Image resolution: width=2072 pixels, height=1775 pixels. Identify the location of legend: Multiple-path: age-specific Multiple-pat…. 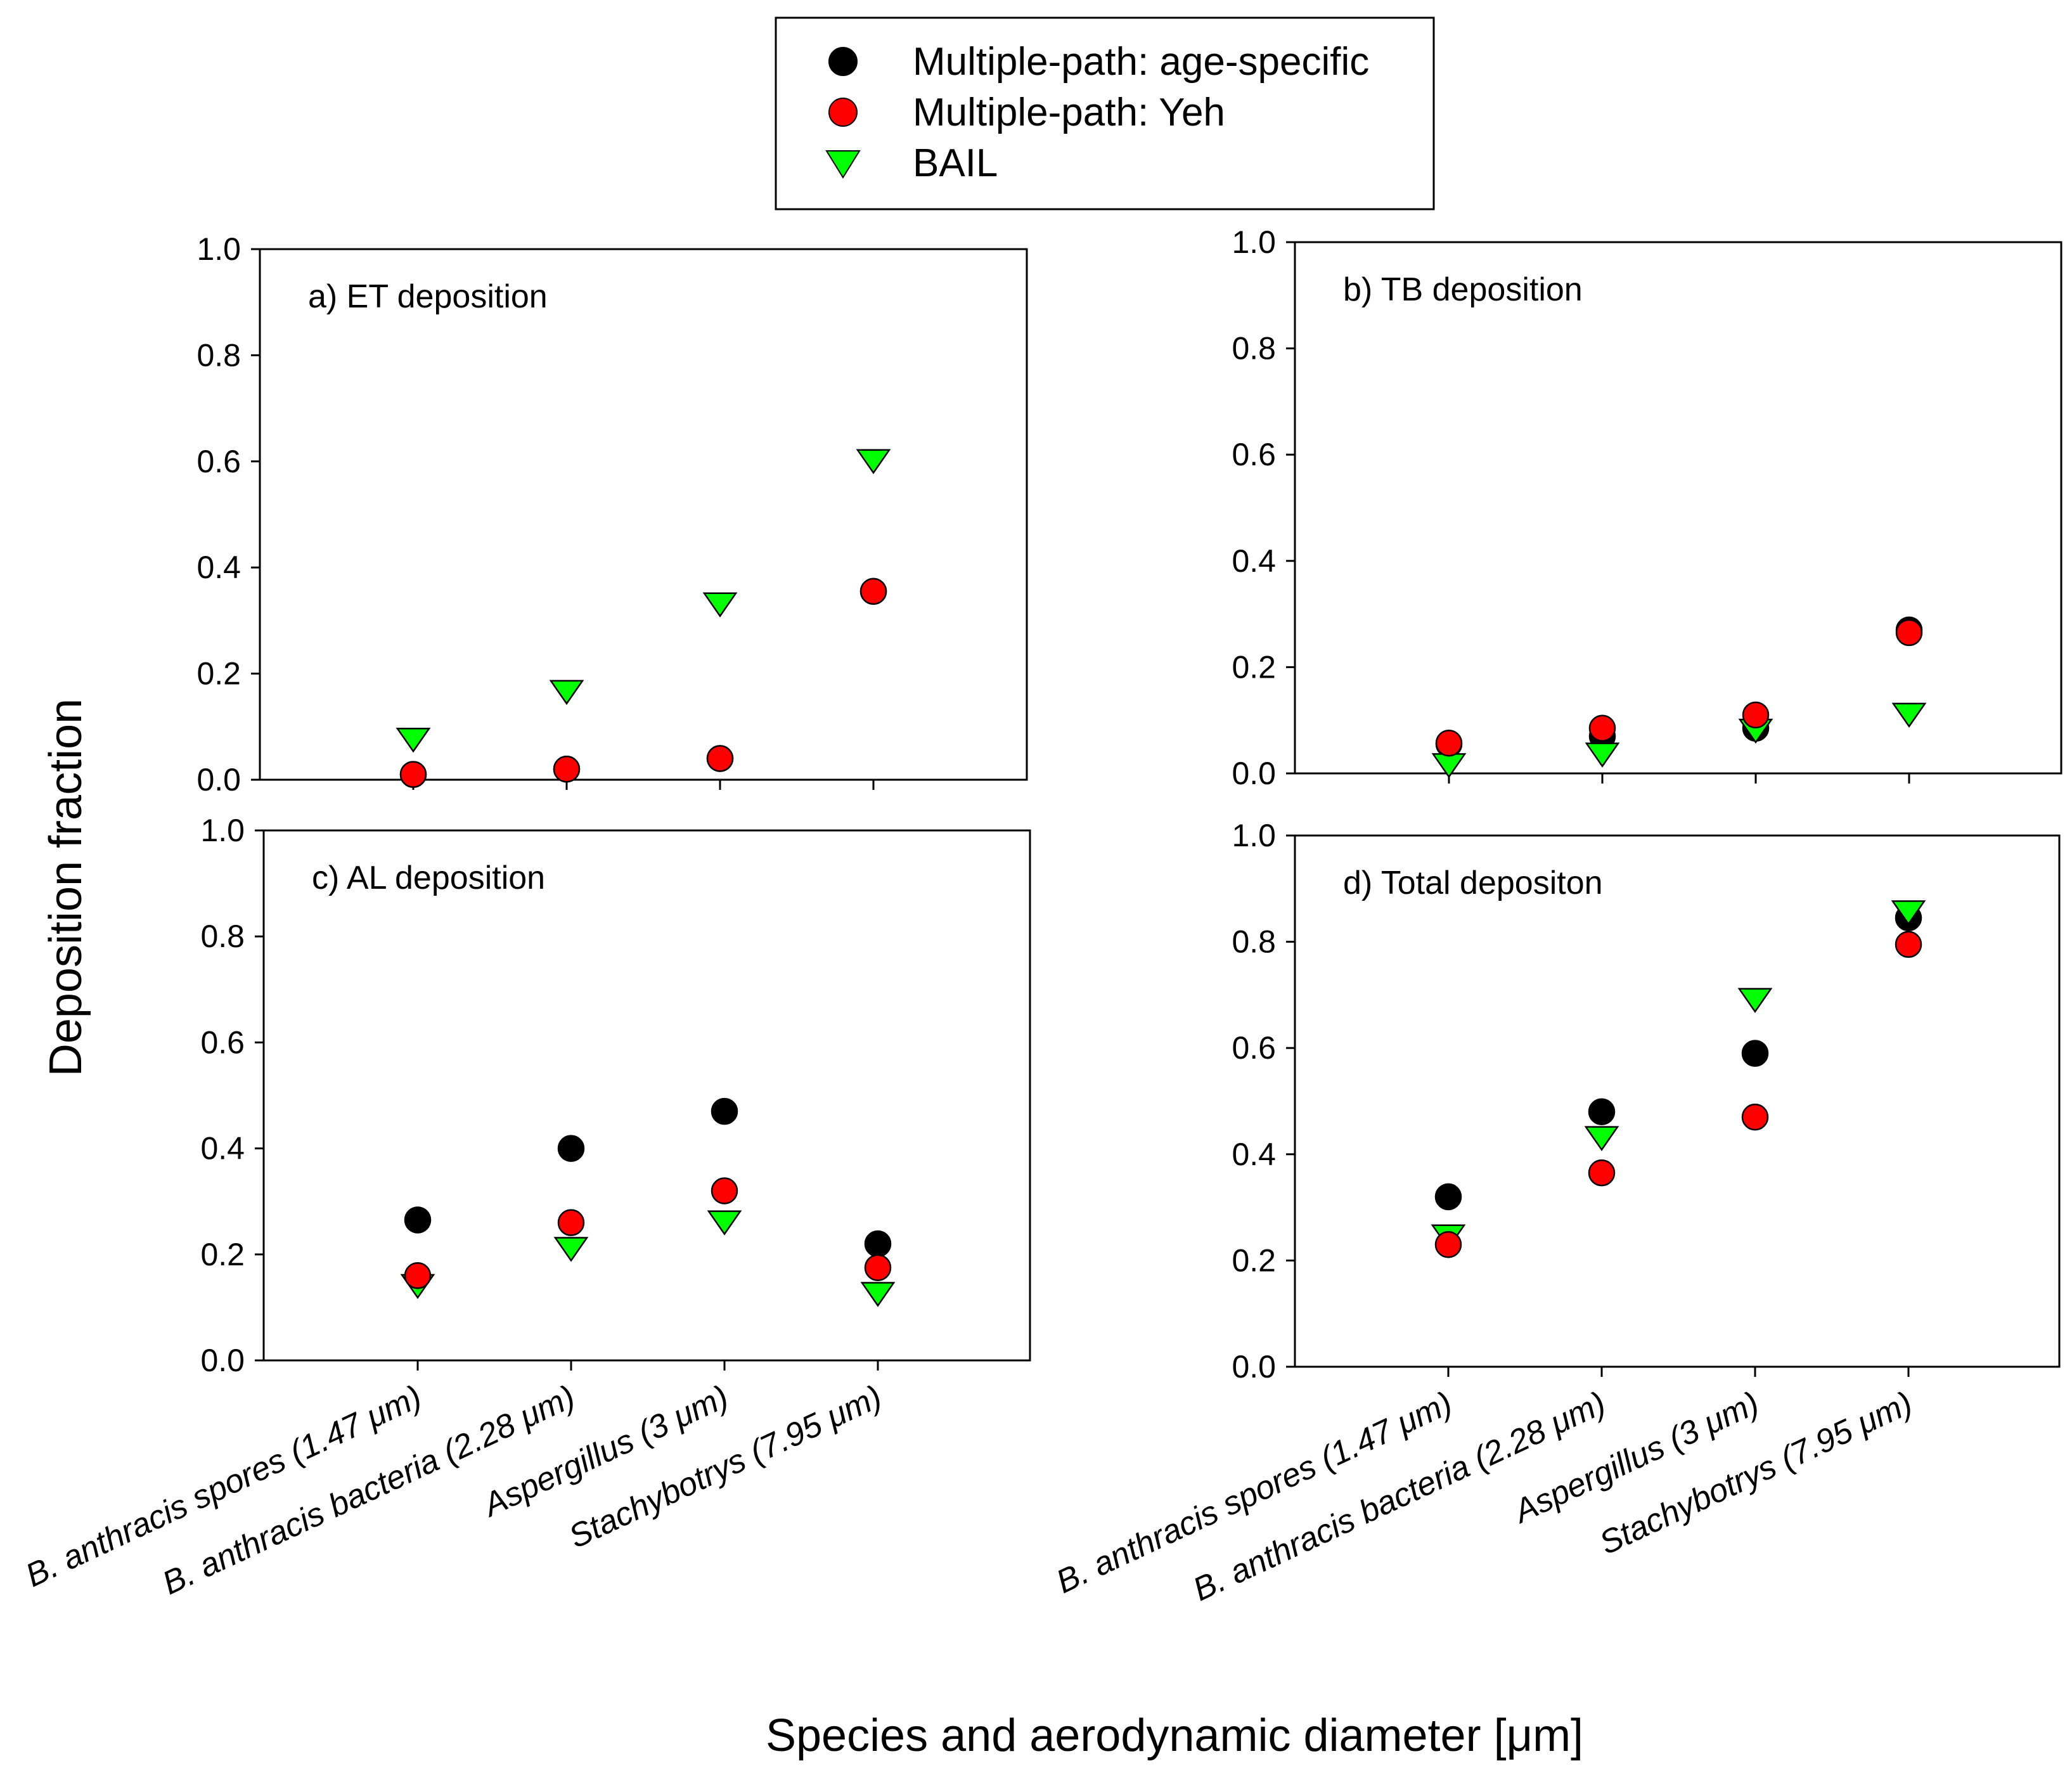
(1105, 113).